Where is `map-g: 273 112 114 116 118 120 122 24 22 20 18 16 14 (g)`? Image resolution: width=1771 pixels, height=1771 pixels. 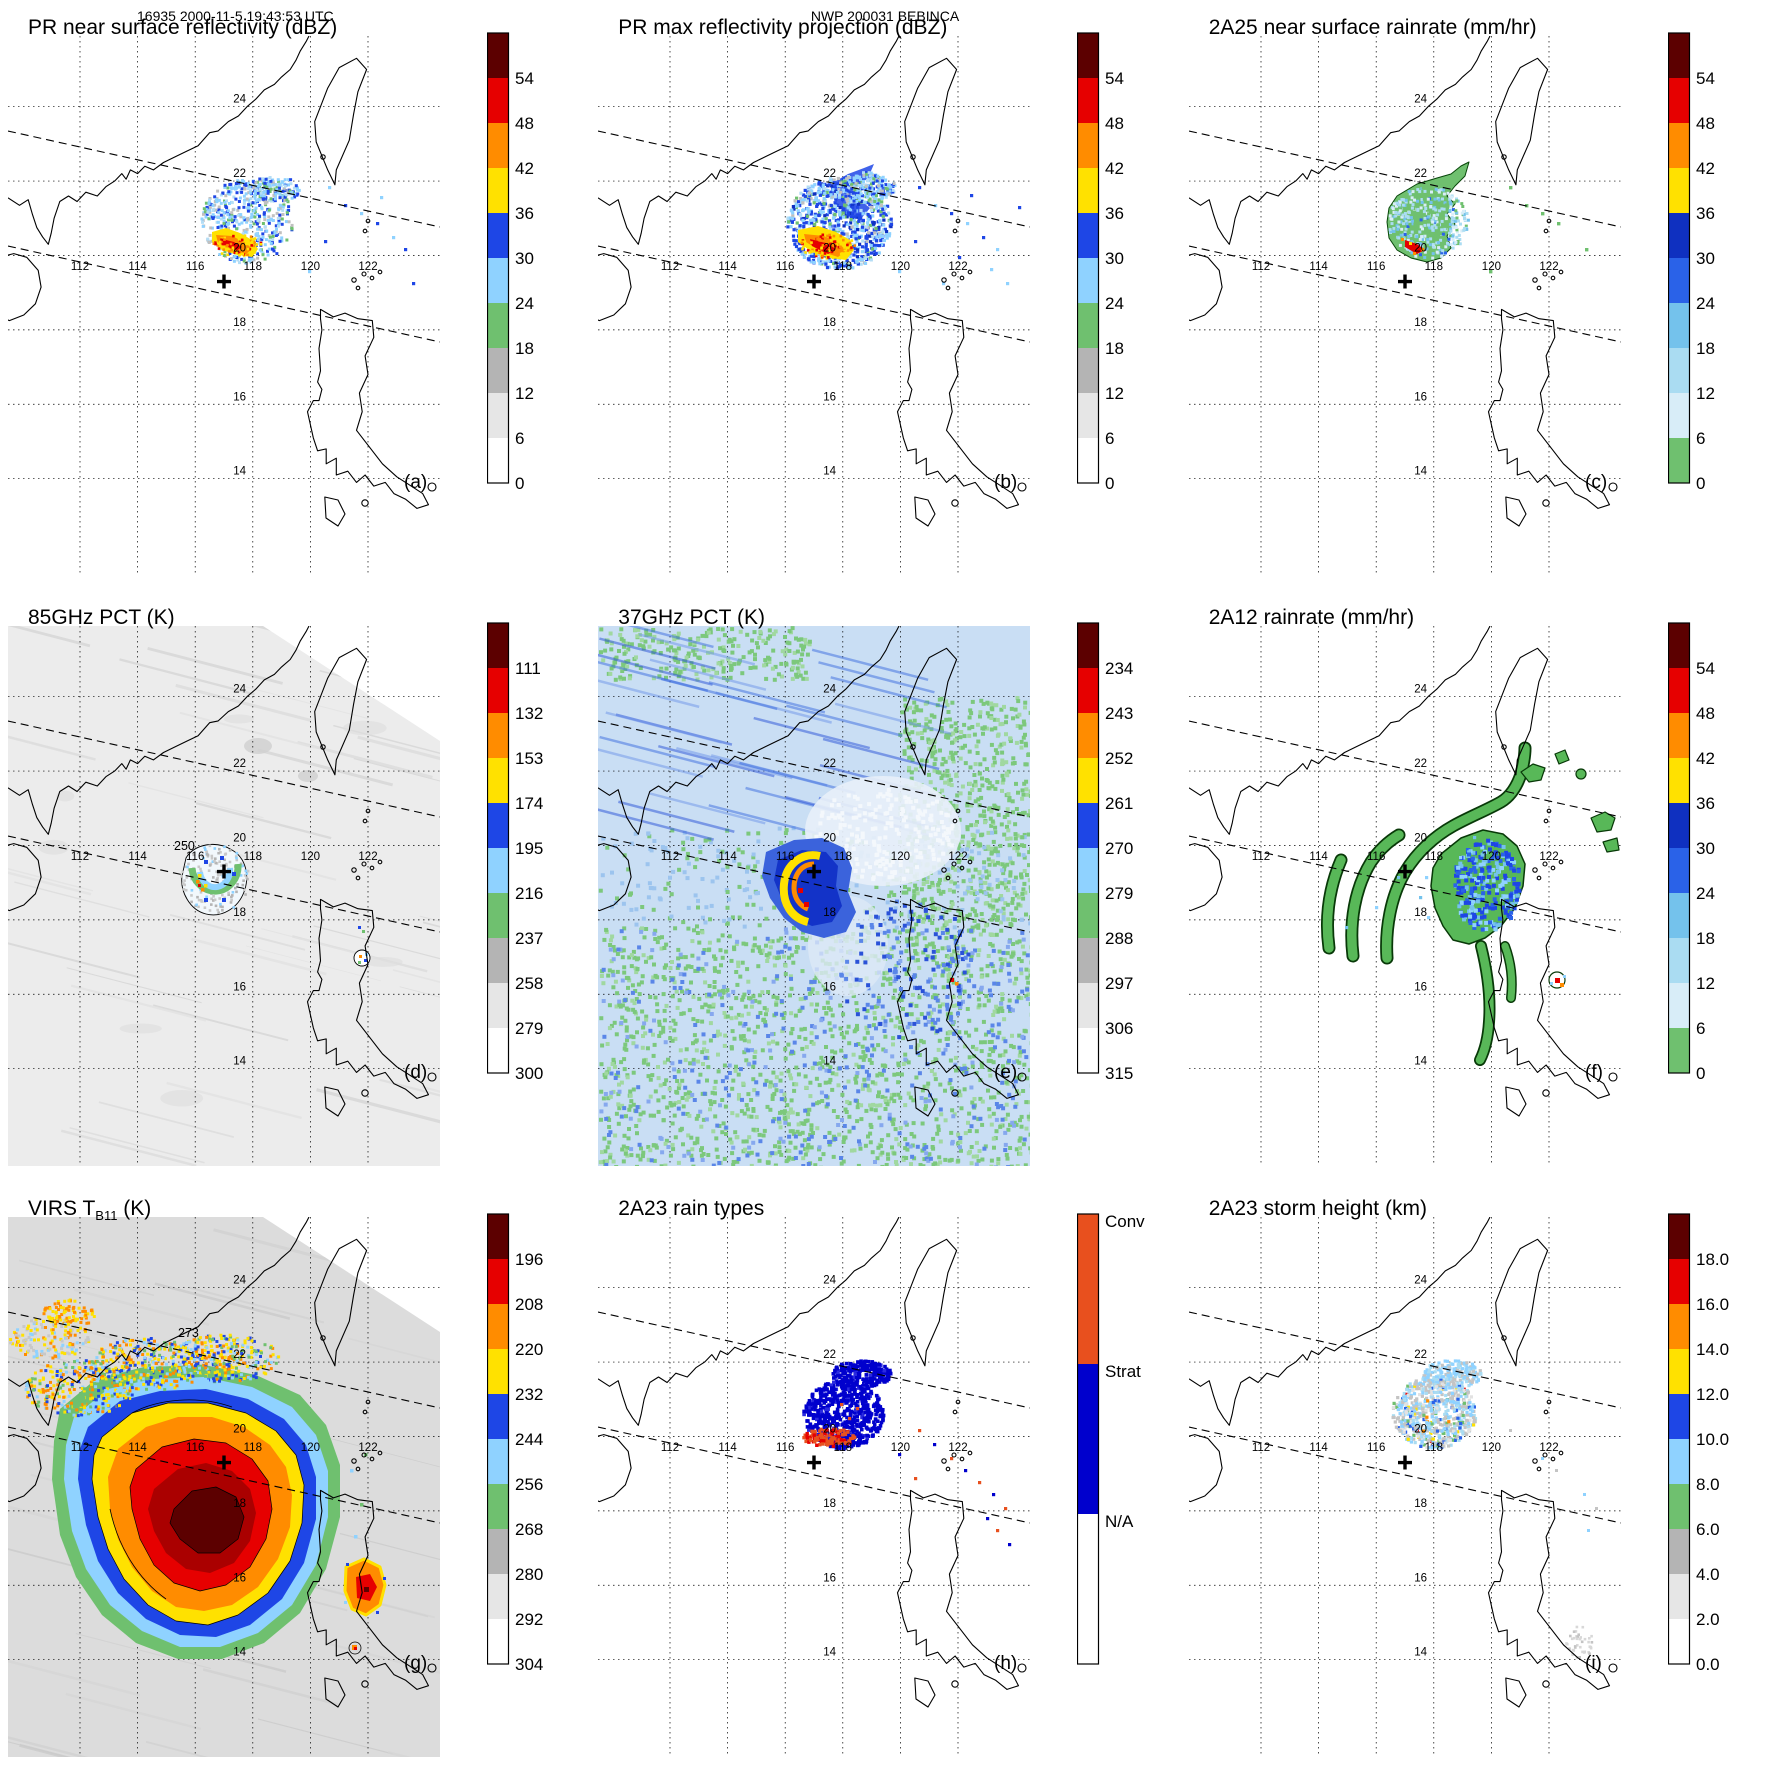
map-g: 273 112 114 116 118 120 122 24 22 20 18 16 14 (g) is located at coordinates (224, 1486).